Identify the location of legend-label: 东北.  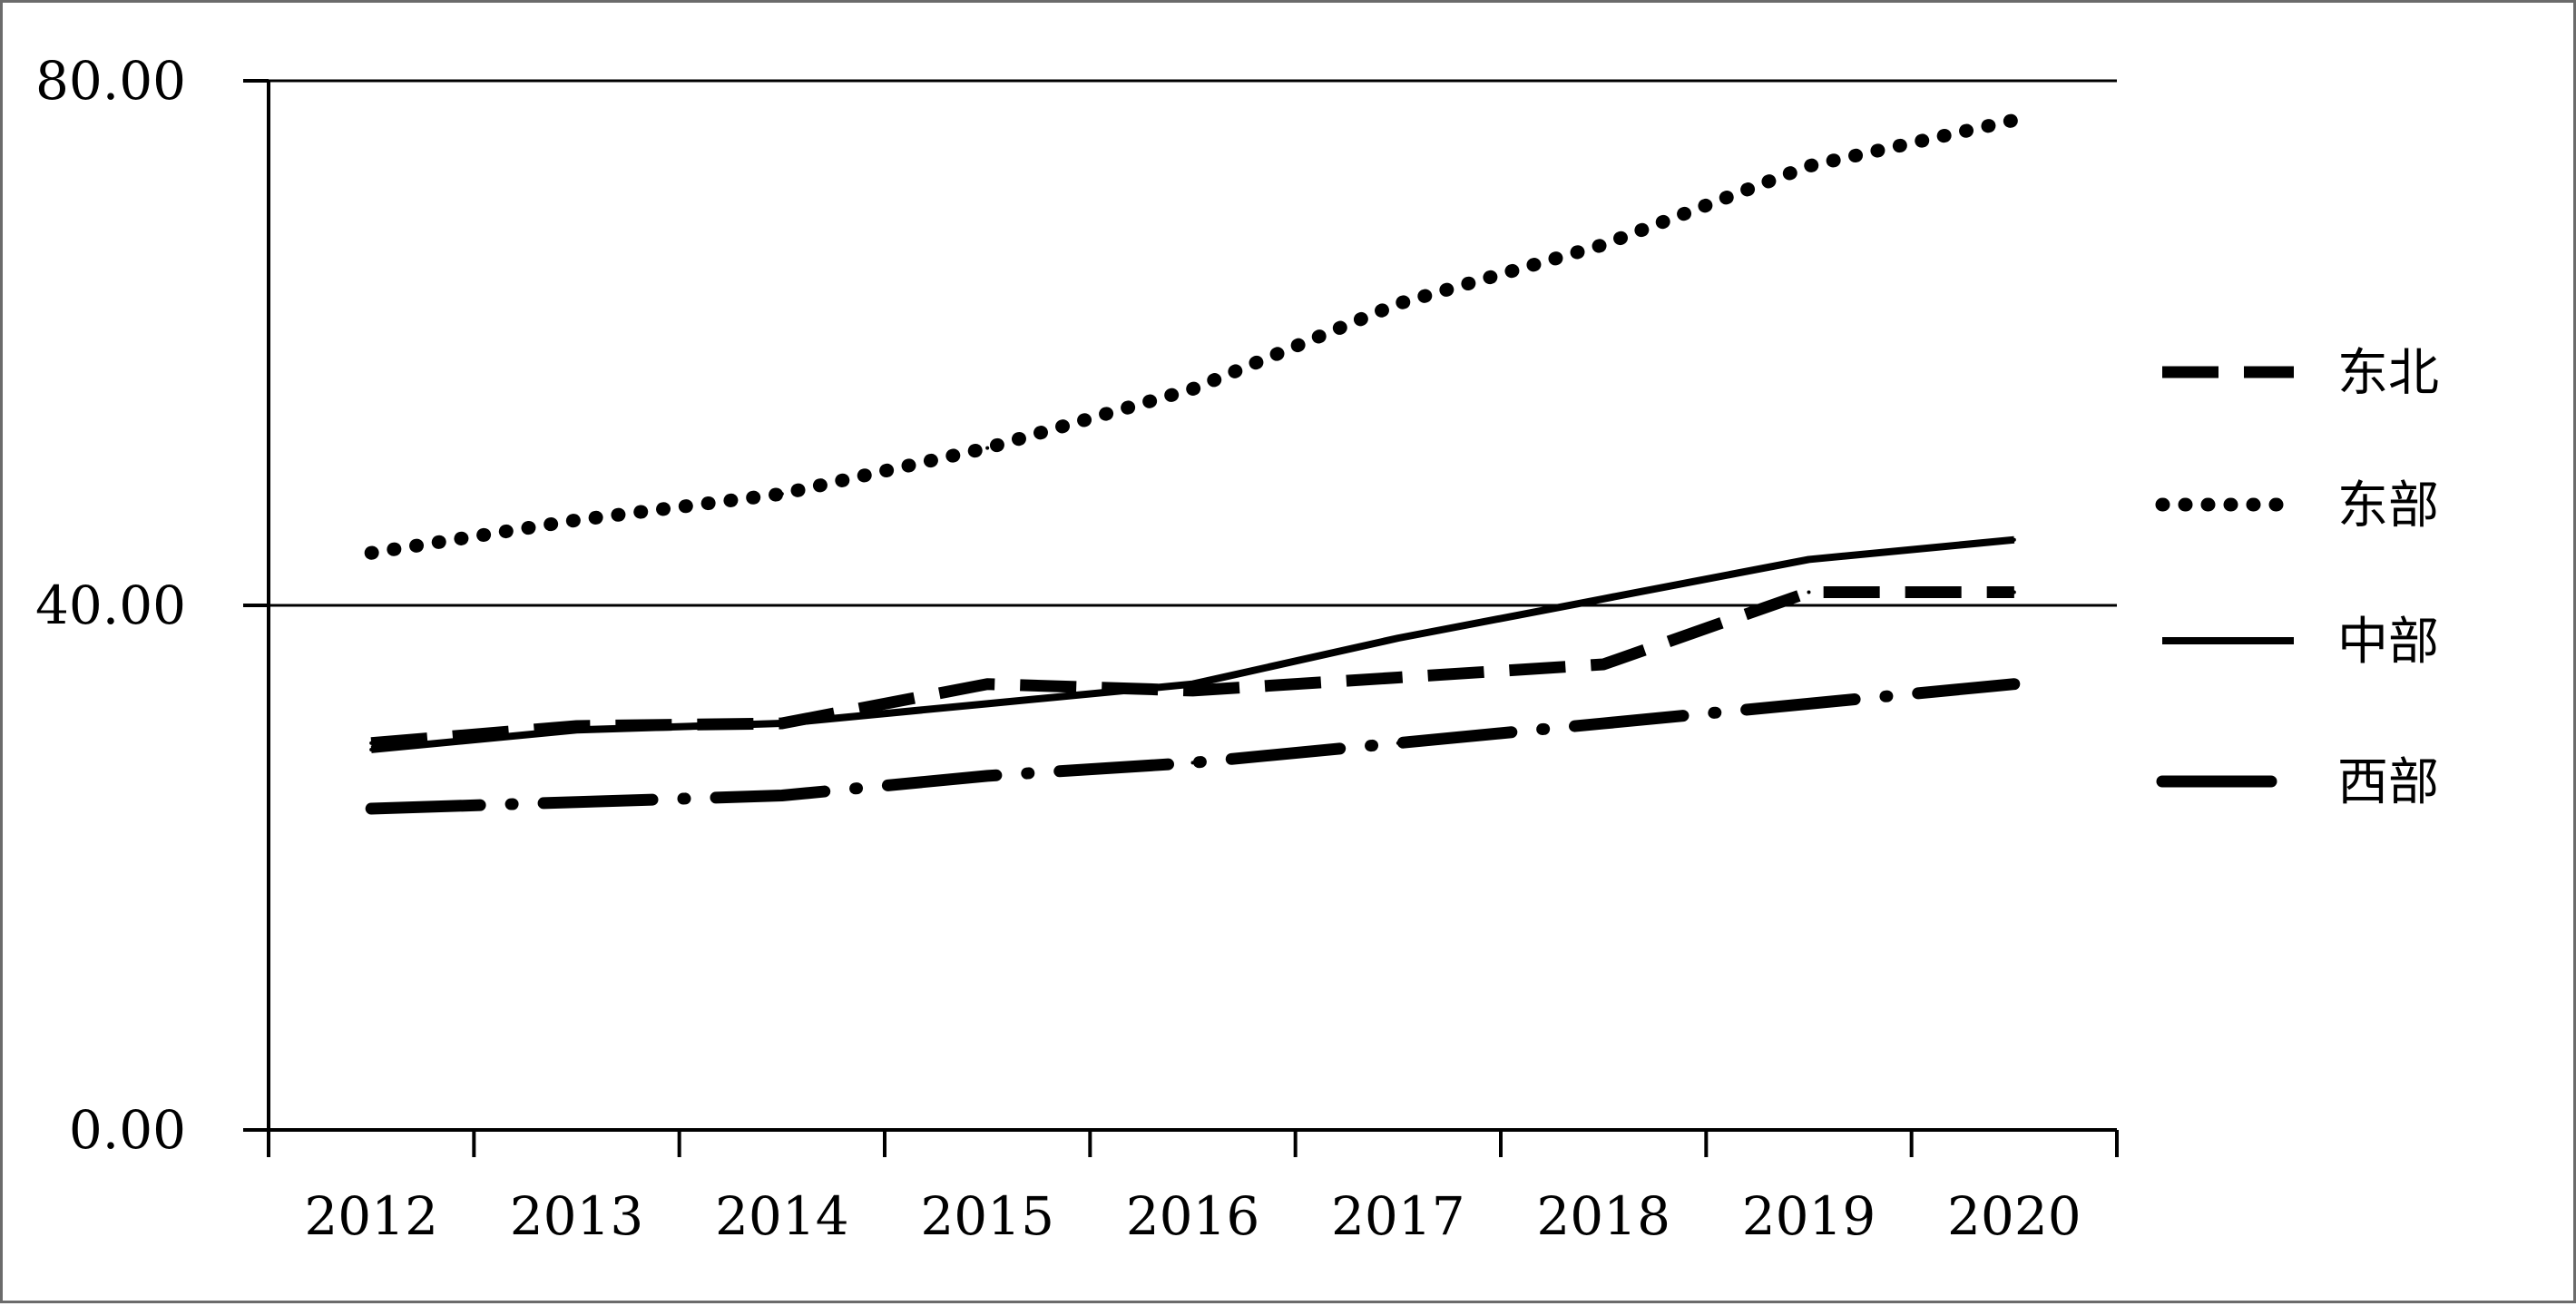
(2388, 373).